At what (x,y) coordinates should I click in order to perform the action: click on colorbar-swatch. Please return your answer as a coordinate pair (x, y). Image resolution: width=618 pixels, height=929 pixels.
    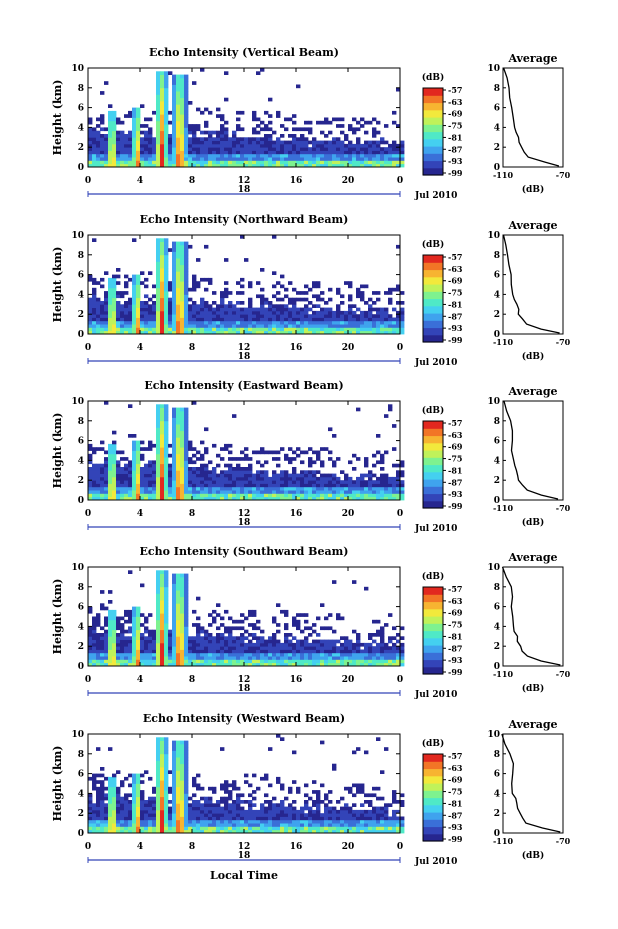
    Looking at the image, I should click on (433, 106).